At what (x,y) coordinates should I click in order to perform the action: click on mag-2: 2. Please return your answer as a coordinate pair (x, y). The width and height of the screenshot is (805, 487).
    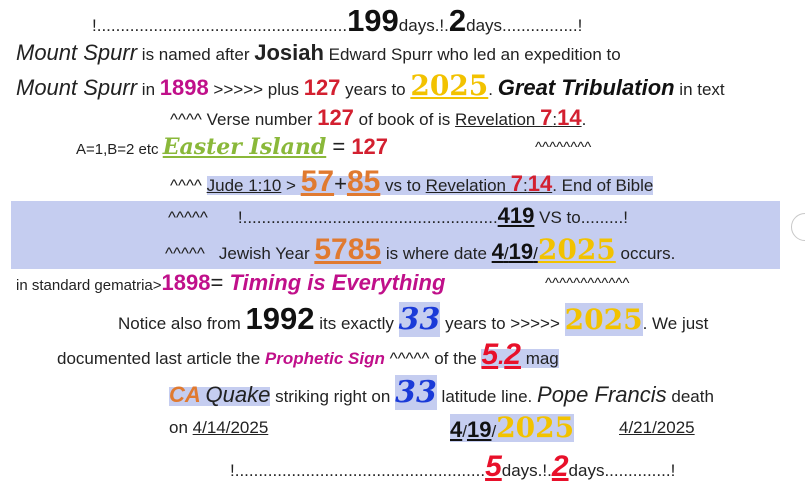
    Looking at the image, I should click on (512, 354).